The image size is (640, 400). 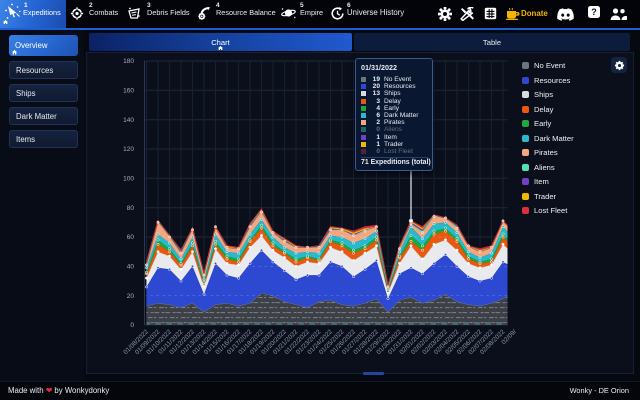 What do you see at coordinates (128, 61) in the screenshot?
I see `svg-text: 180` at bounding box center [128, 61].